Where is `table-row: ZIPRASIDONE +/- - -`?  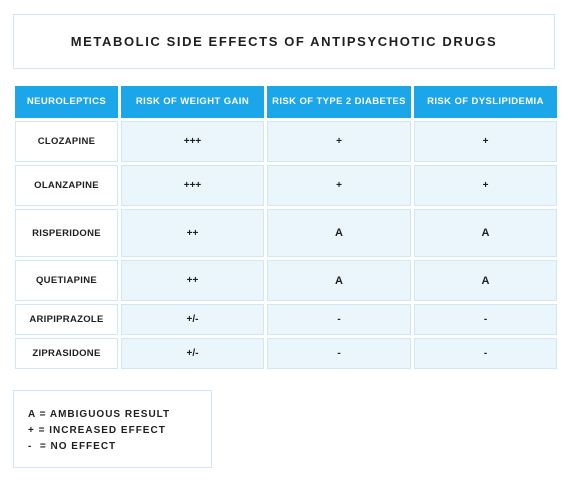
table-row: ZIPRASIDONE +/- - - is located at coordinates (286, 353).